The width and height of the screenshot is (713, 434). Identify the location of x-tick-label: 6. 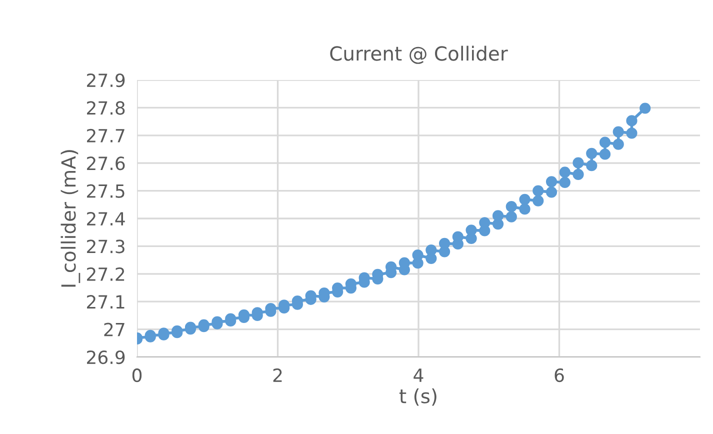
(559, 375).